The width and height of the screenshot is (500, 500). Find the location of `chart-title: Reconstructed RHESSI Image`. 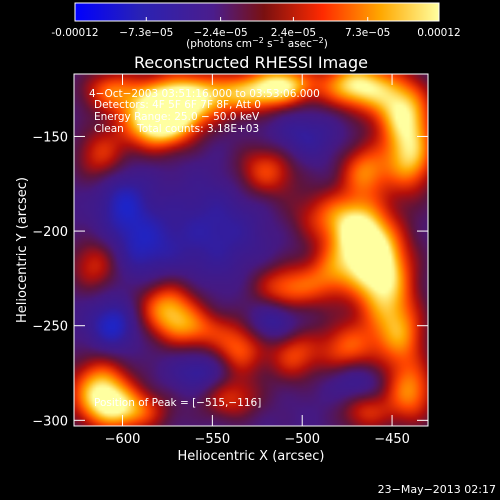

chart-title: Reconstructed RHESSI Image is located at coordinates (251, 62).